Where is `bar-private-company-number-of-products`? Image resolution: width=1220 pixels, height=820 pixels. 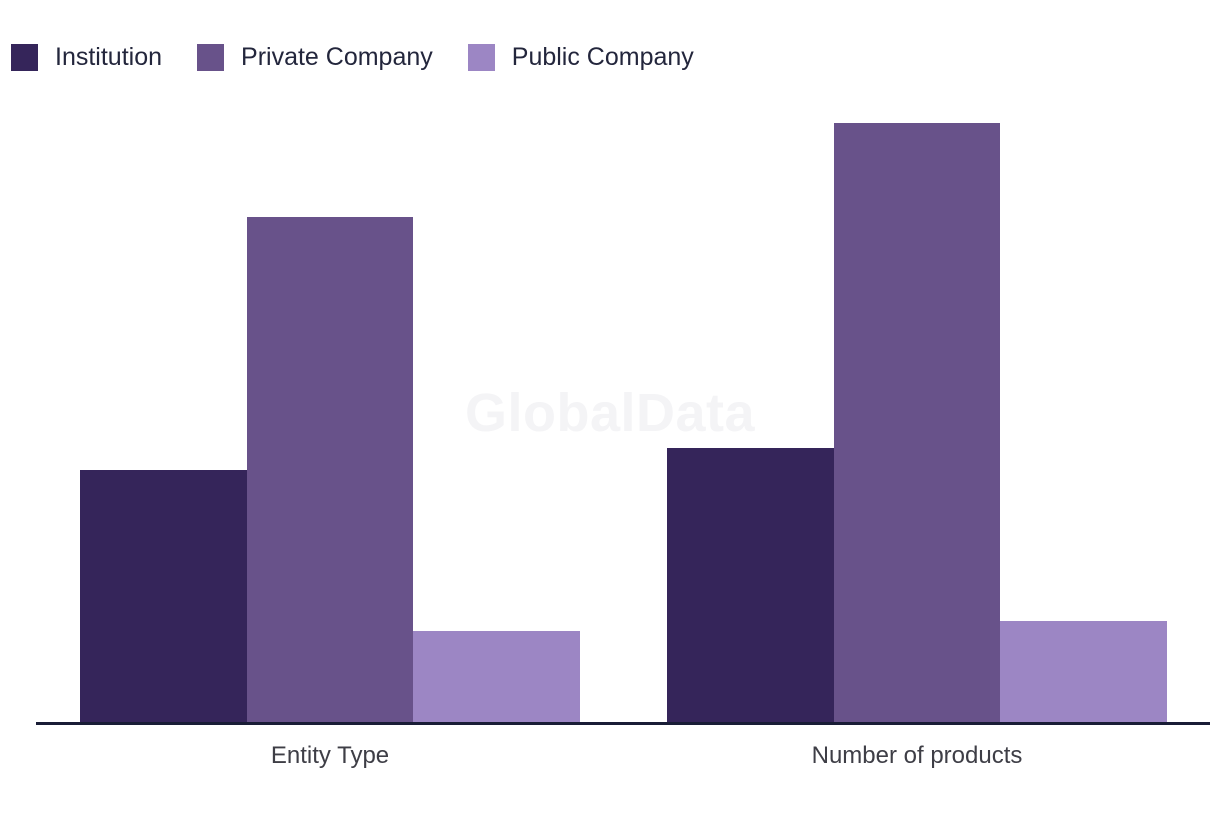 bar-private-company-number-of-products is located at coordinates (917, 422).